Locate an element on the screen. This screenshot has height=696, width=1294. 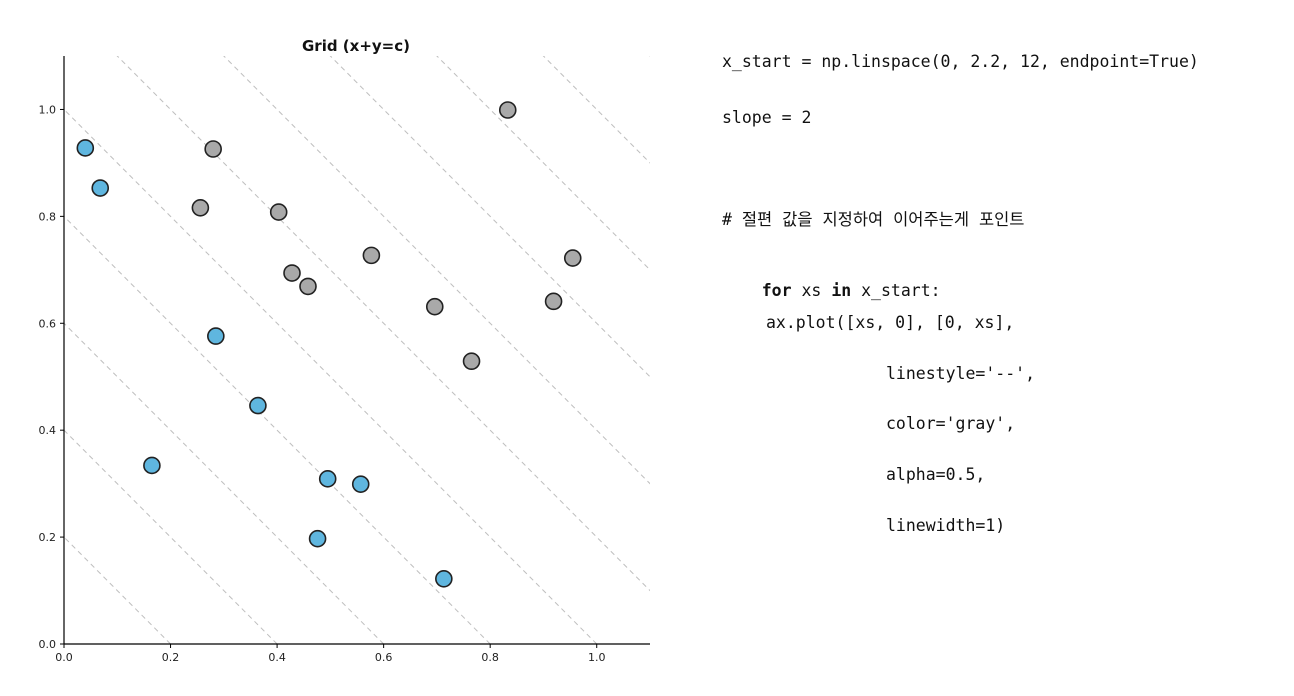
y-tick-label-5: 1.0 is located at coordinates (48, 109).